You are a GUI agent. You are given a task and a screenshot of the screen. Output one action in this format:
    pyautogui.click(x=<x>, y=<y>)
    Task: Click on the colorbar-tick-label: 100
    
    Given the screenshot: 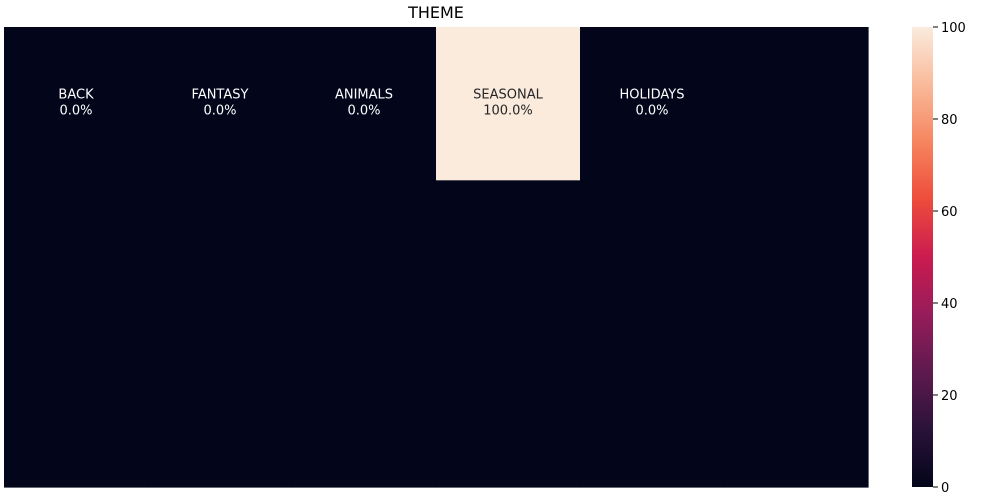 What is the action you would take?
    pyautogui.click(x=953, y=28)
    